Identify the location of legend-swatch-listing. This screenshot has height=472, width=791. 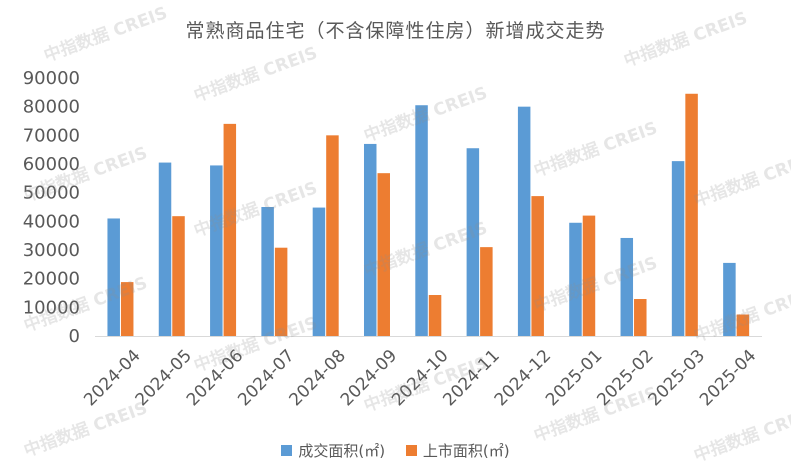
(411, 450).